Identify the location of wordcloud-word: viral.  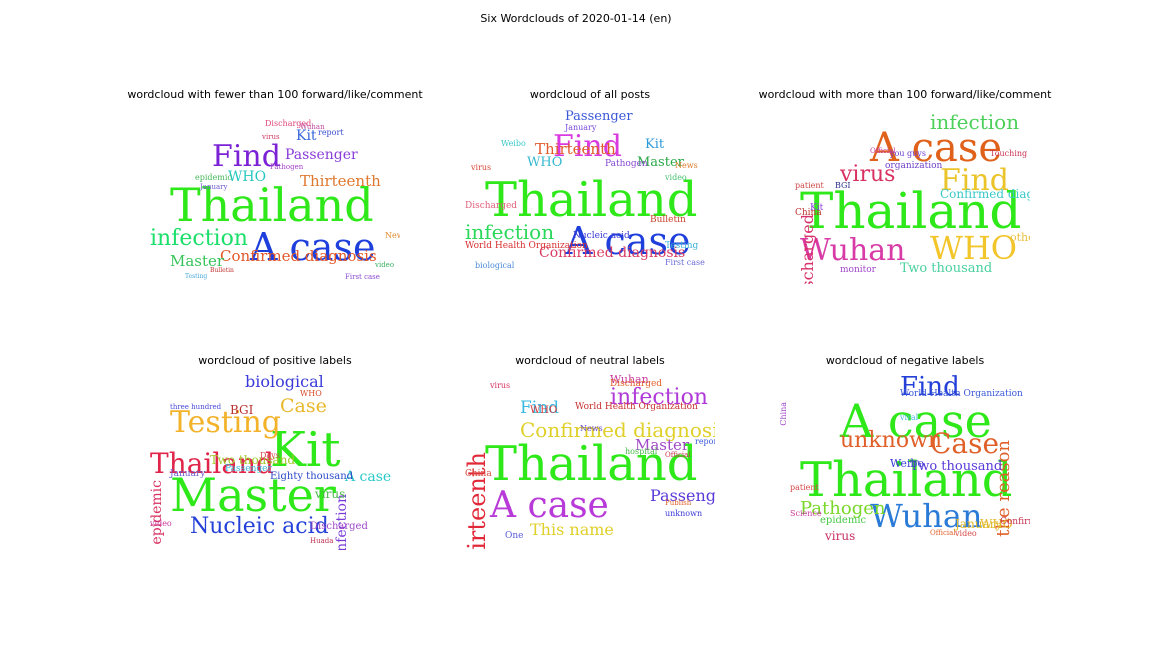
(909, 417).